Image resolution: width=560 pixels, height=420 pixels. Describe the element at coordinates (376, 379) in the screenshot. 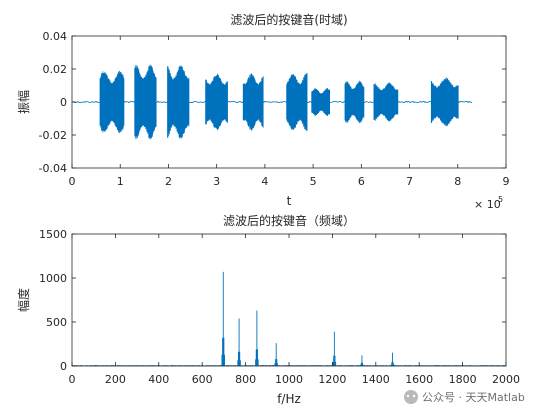

I see `frequency-x-tick-label: 1400` at that location.